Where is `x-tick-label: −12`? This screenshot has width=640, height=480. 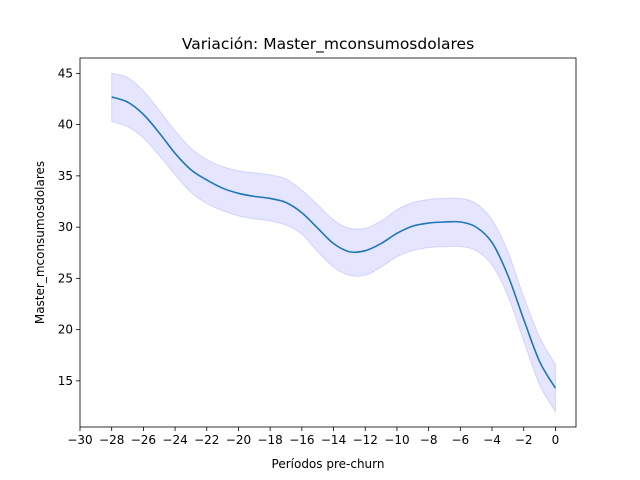
x-tick-label: −12 is located at coordinates (365, 440).